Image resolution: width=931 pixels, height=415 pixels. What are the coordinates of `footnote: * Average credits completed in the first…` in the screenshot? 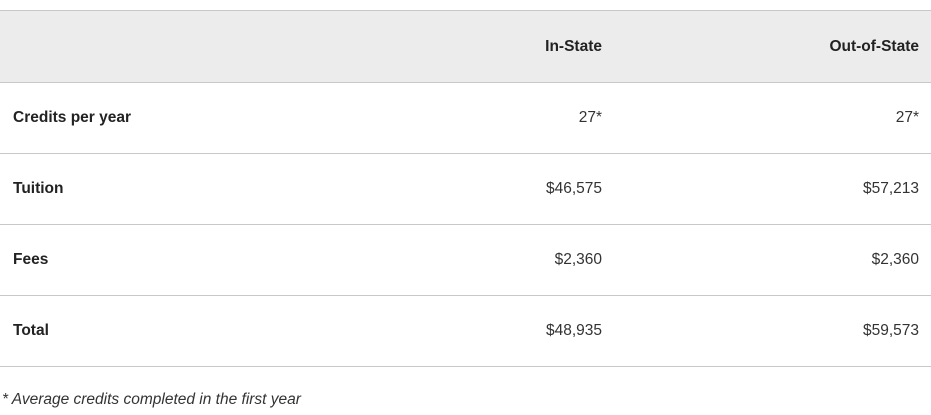 It's located at (151, 399).